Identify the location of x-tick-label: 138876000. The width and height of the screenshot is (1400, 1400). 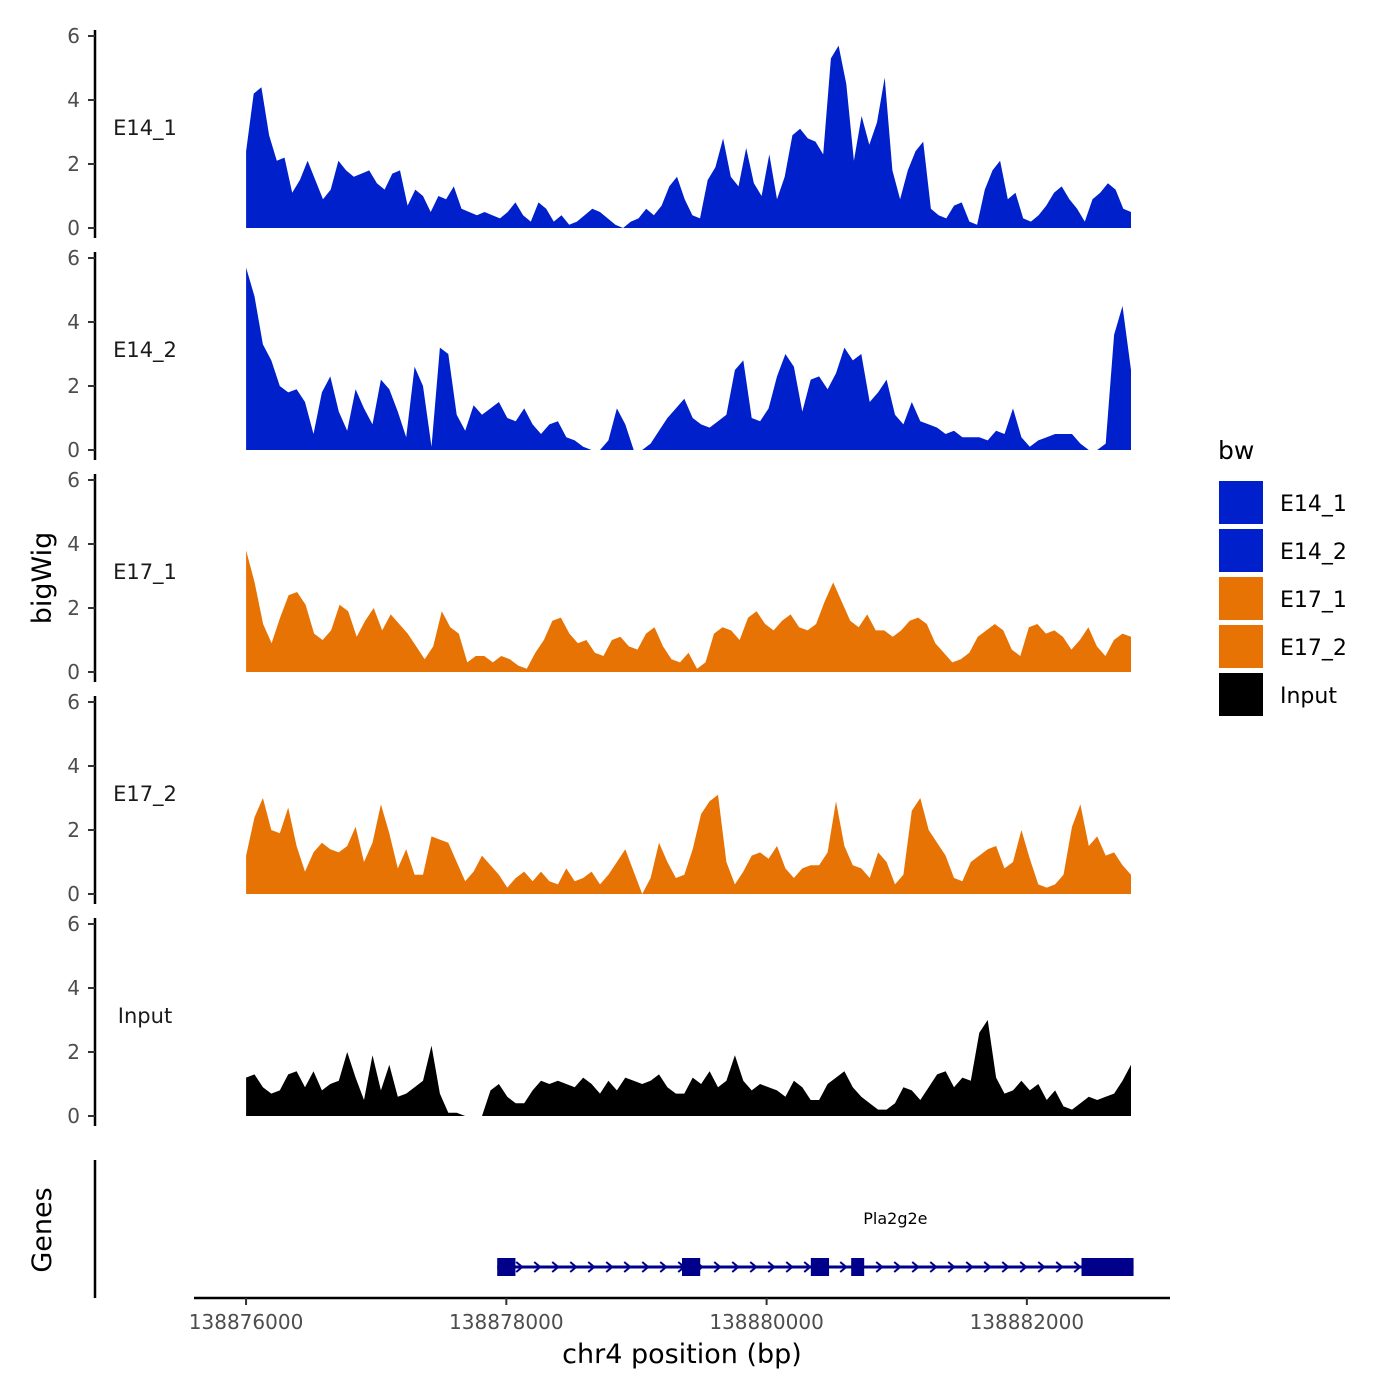
(246, 1322).